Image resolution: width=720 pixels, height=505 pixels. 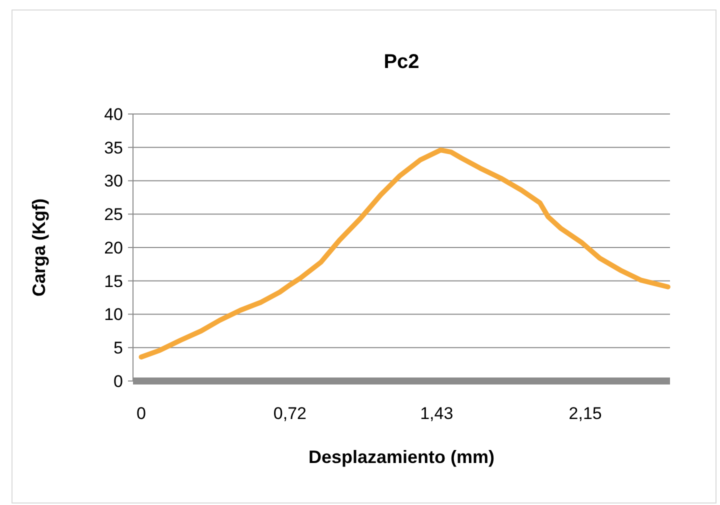 What do you see at coordinates (39, 247) in the screenshot?
I see `y-axis-title: Carga (Kgf)` at bounding box center [39, 247].